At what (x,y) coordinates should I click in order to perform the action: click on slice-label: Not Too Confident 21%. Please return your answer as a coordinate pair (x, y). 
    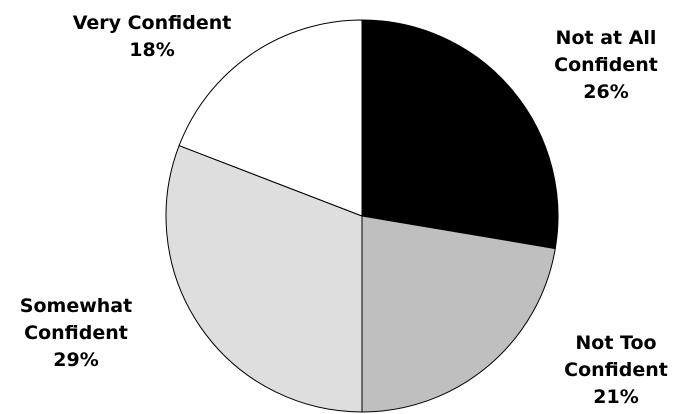
    Looking at the image, I should click on (616, 370).